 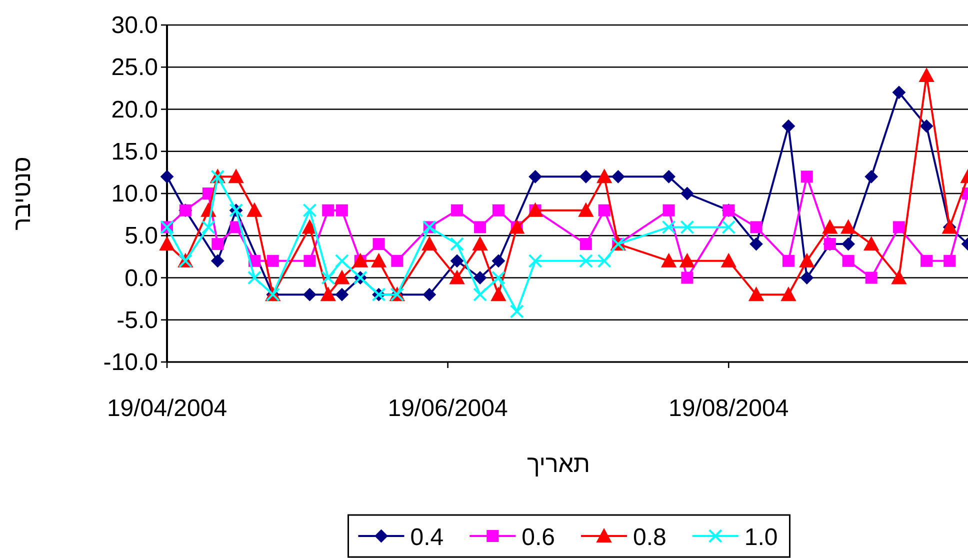 I want to click on y-tick-label: -10.0, so click(x=130, y=362).